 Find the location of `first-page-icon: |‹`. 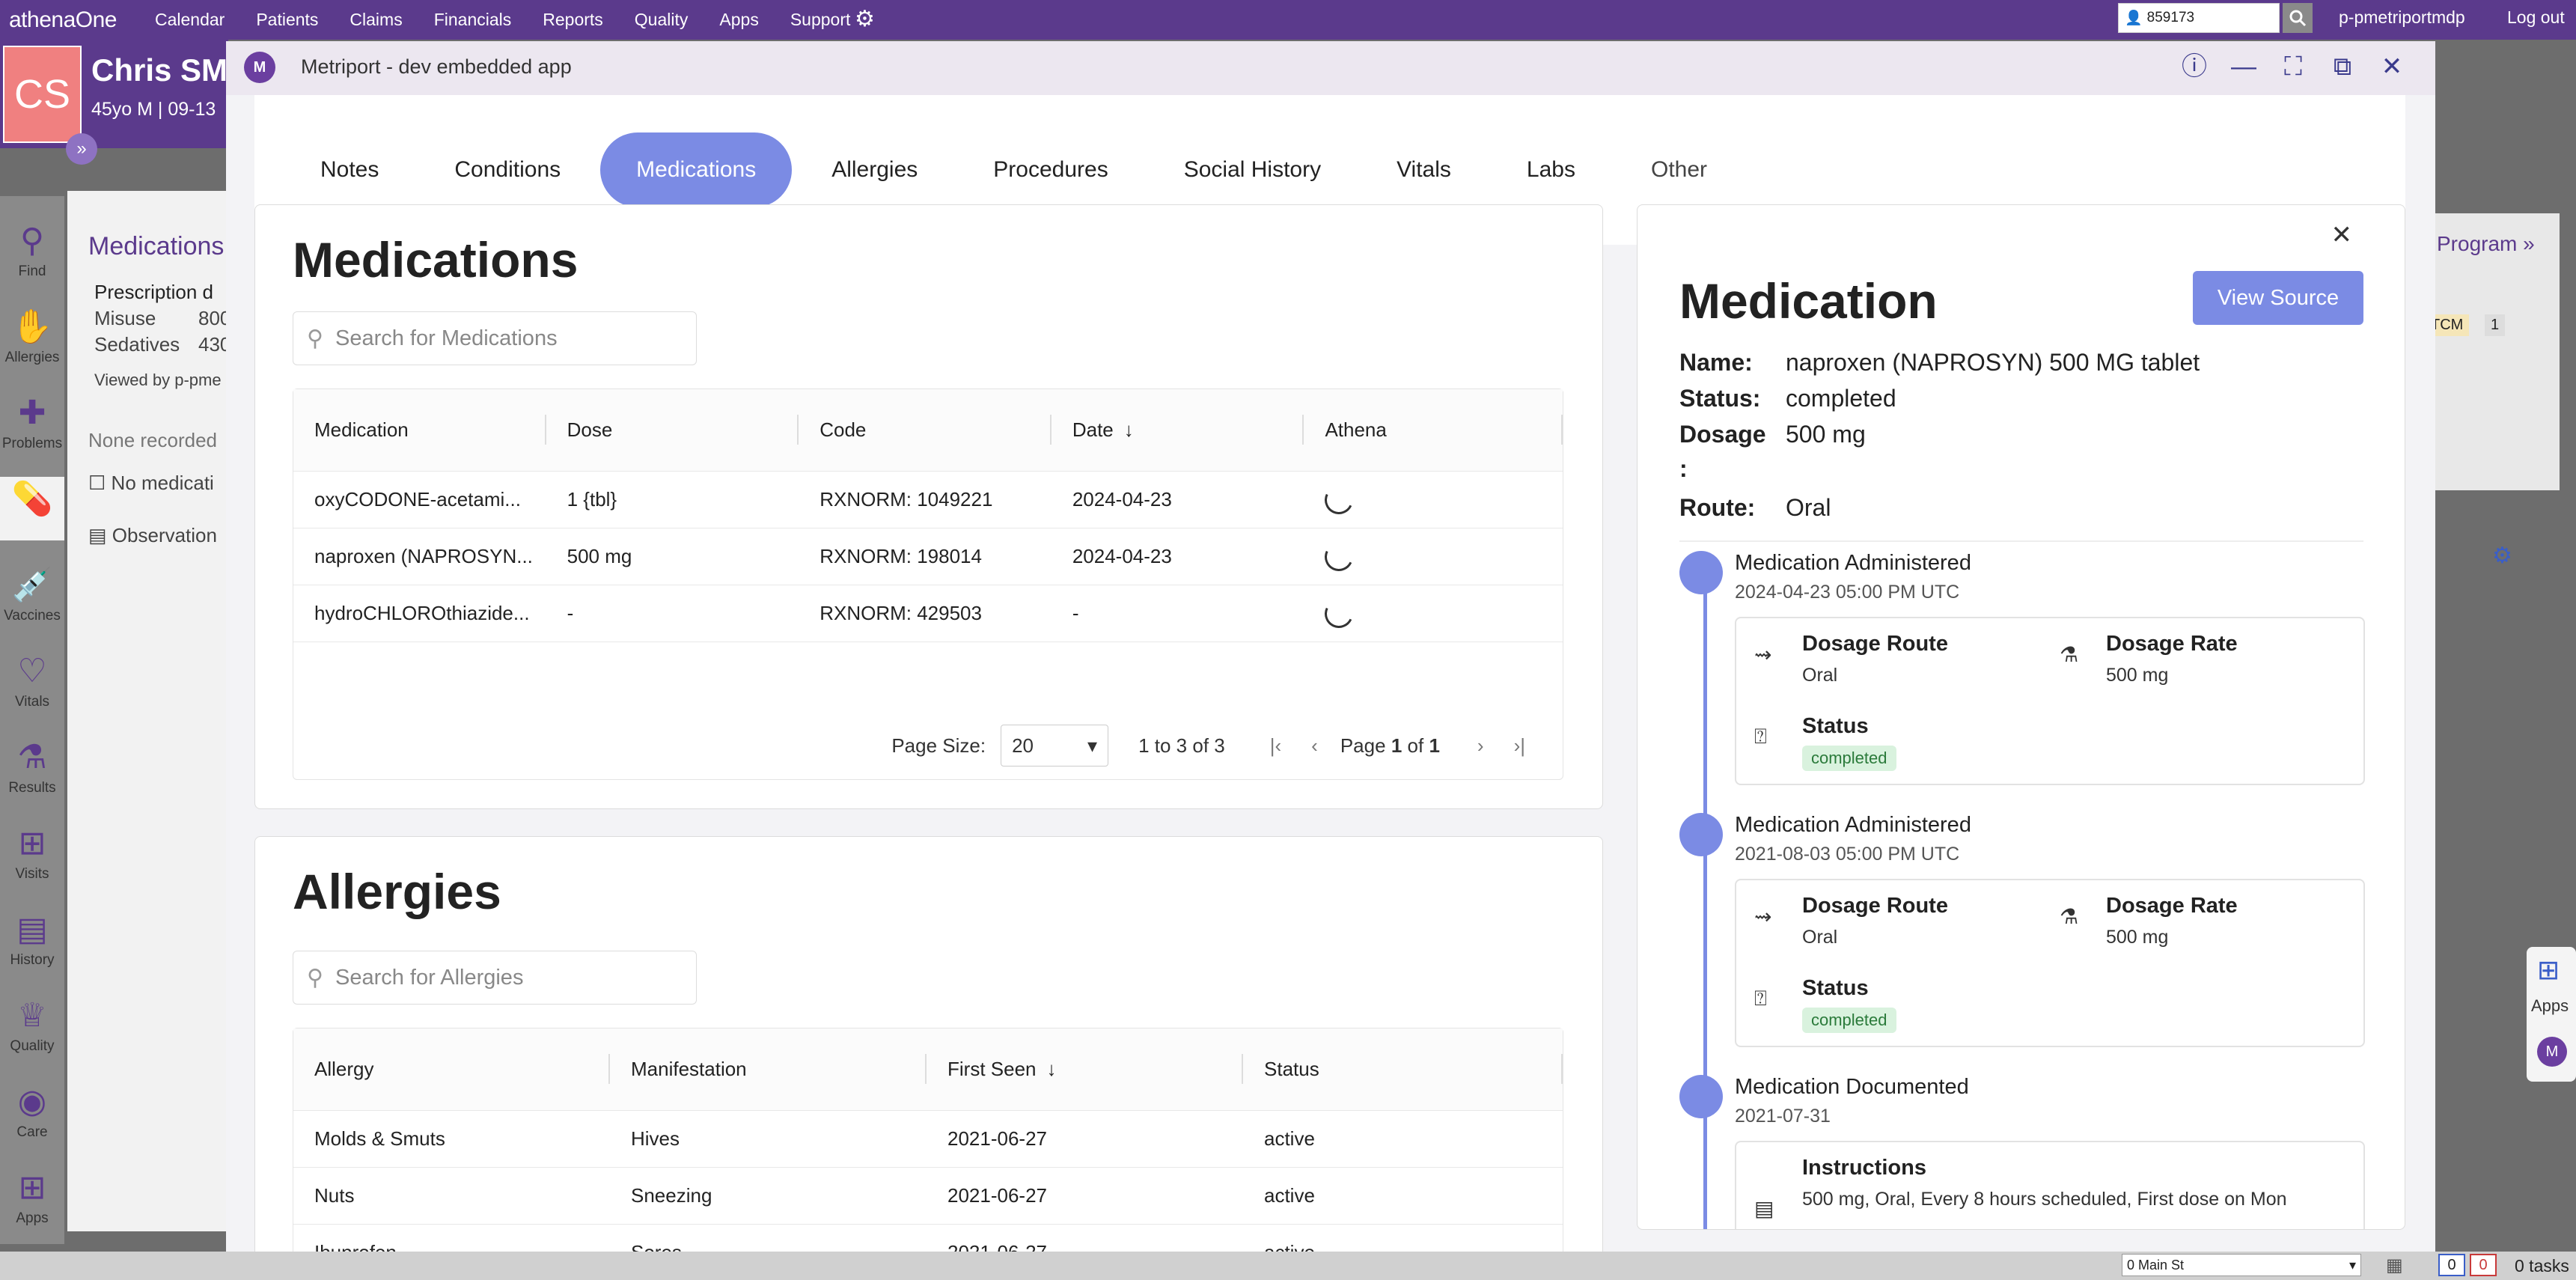

first-page-icon: |‹ is located at coordinates (1275, 745).